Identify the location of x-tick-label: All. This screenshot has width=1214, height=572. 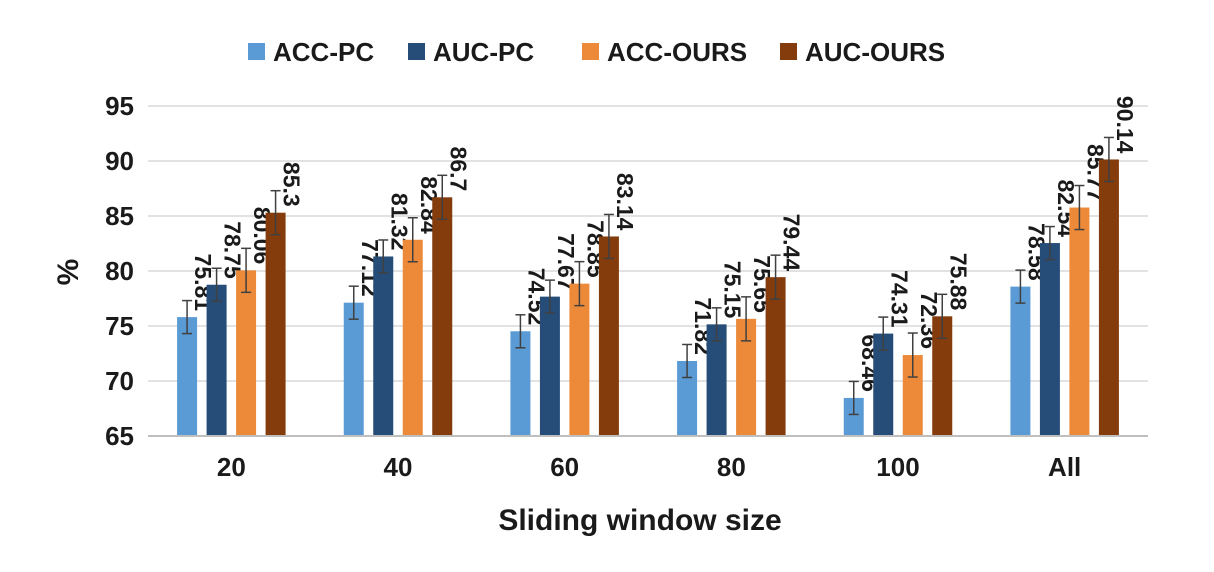
(1064, 467).